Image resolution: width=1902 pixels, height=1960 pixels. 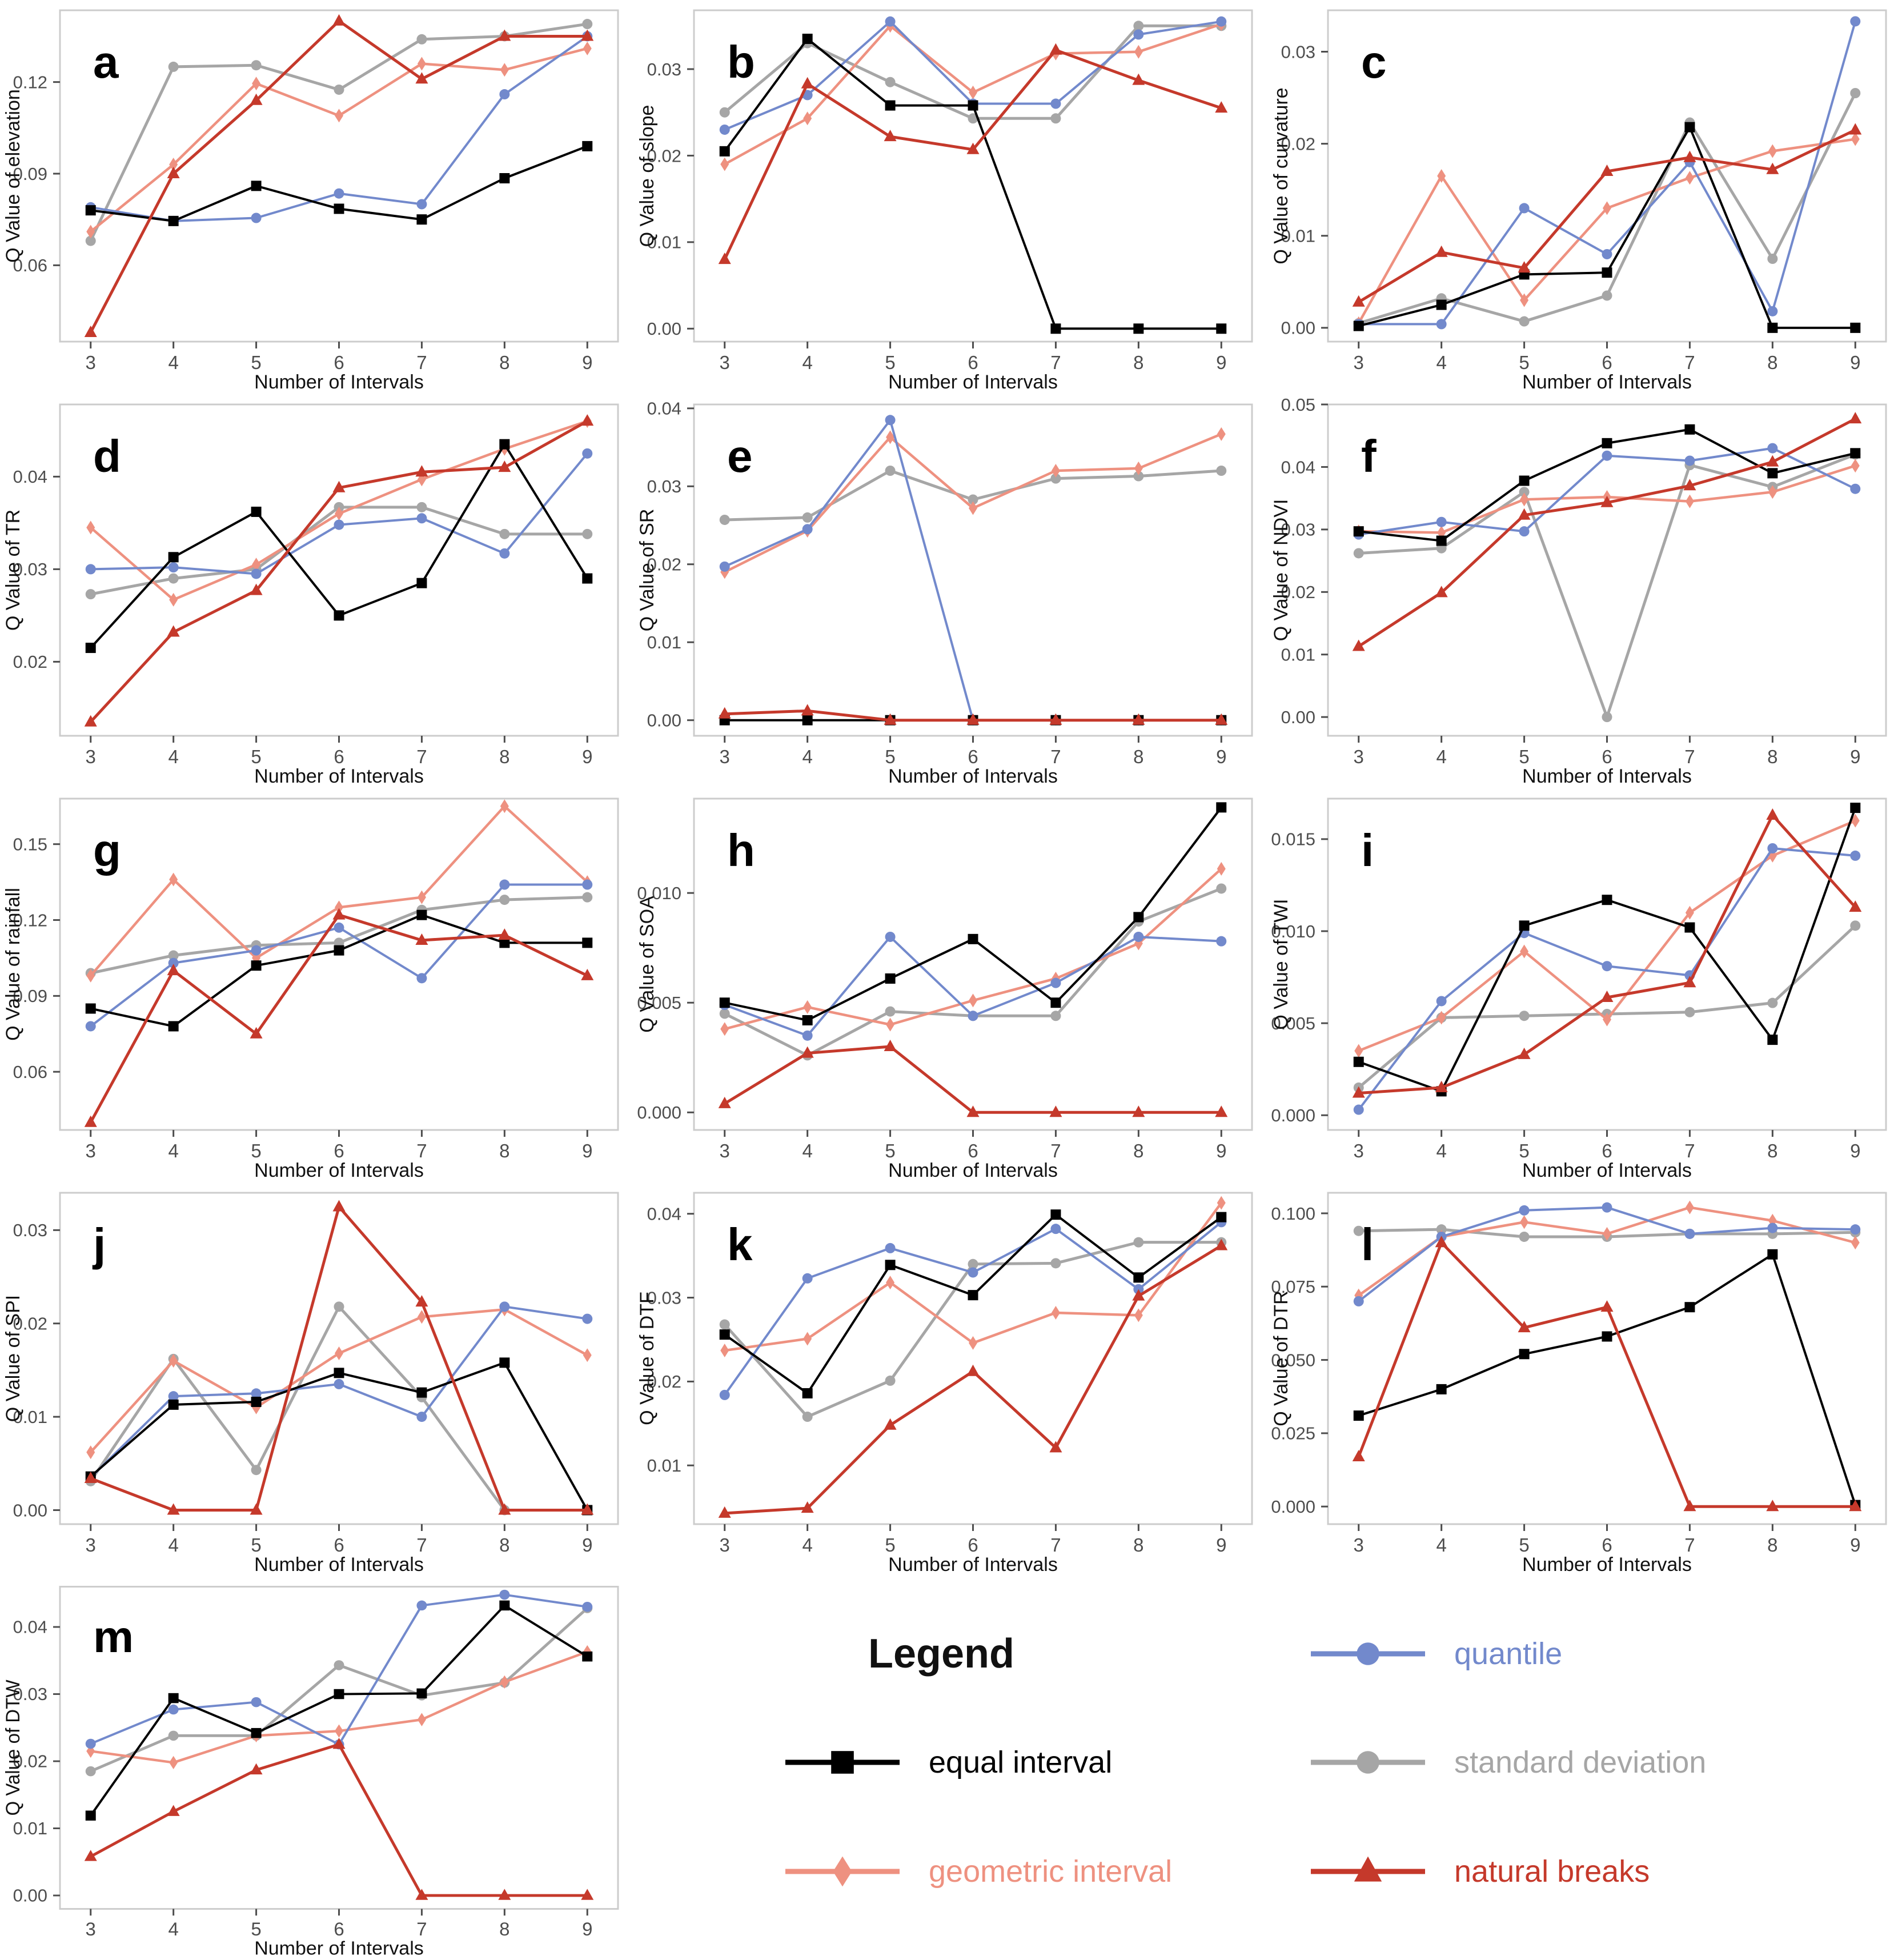 I want to click on y-tick-label: 0.010, so click(x=659, y=893).